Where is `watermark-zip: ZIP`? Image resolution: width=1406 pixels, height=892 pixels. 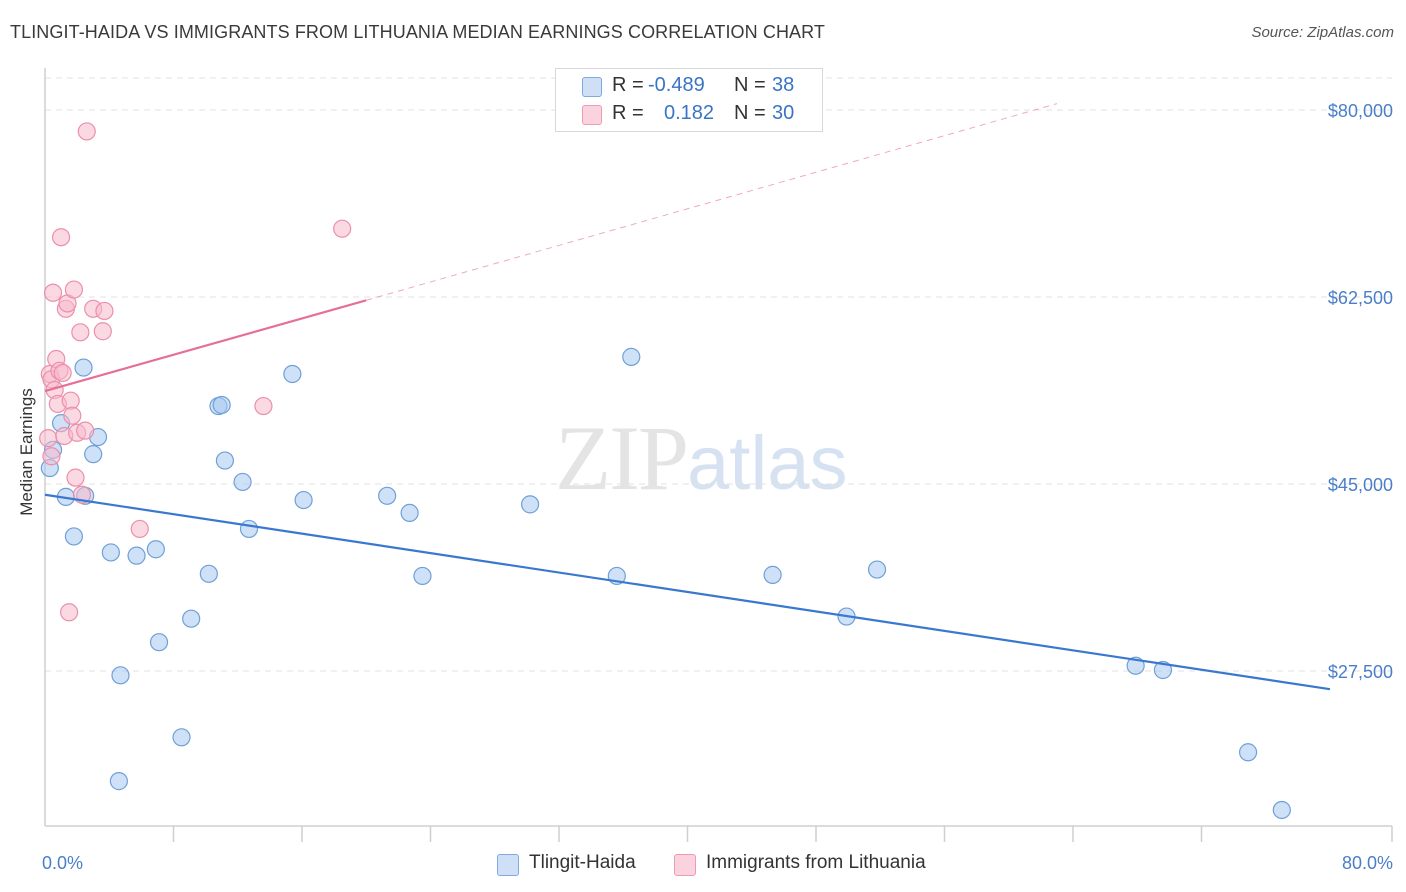
watermark-zip: ZIP is located at coordinates (622, 458).